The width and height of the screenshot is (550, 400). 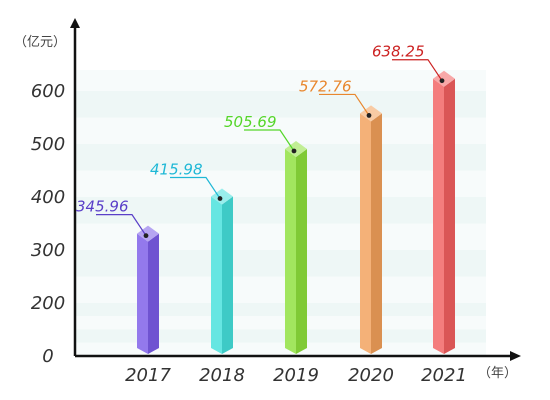 I want to click on x-axis-unit-label: （年）, so click(x=497, y=373).